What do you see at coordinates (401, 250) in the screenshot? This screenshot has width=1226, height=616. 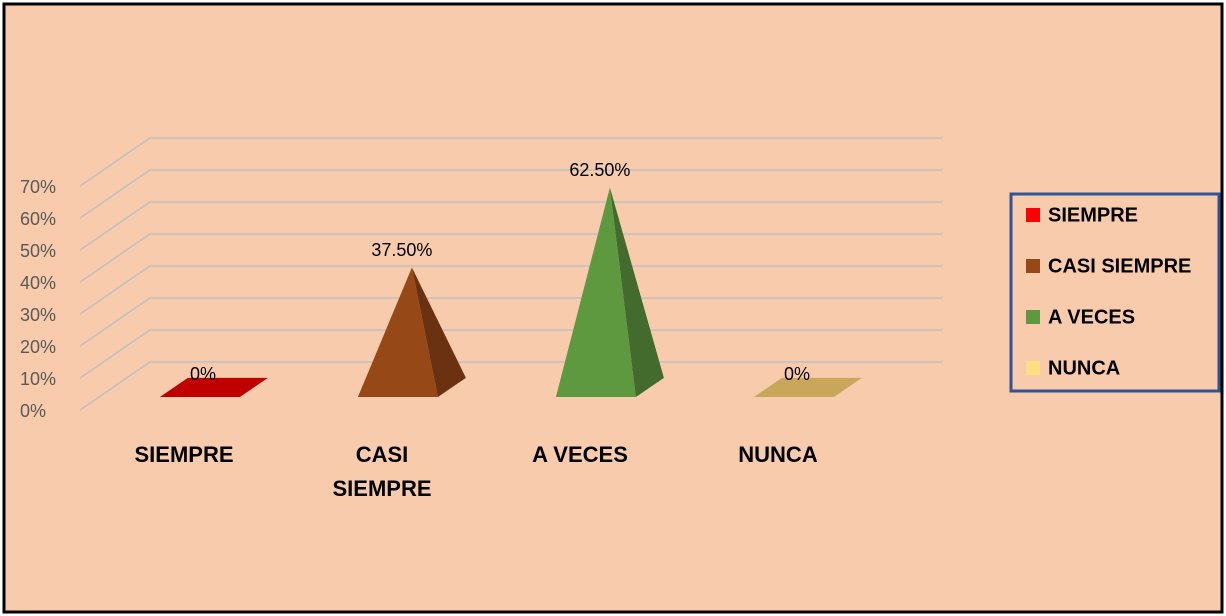 I see `value-label: 37.50%` at bounding box center [401, 250].